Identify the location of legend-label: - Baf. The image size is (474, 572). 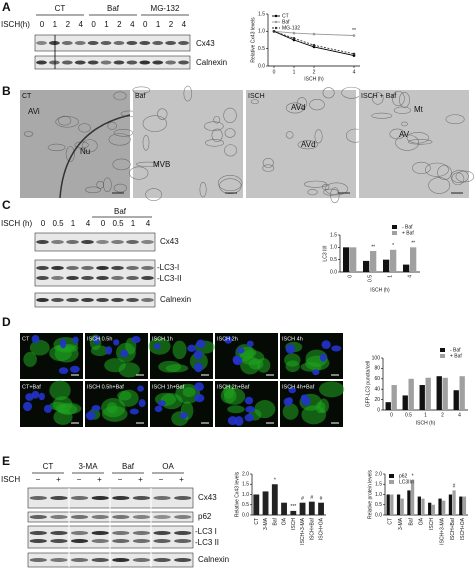
(455, 350).